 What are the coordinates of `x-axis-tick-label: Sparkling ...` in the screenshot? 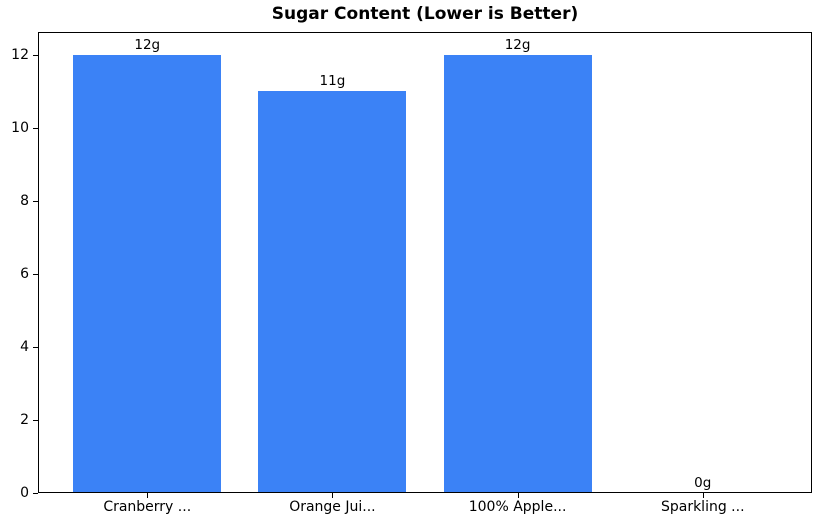 It's located at (702, 507).